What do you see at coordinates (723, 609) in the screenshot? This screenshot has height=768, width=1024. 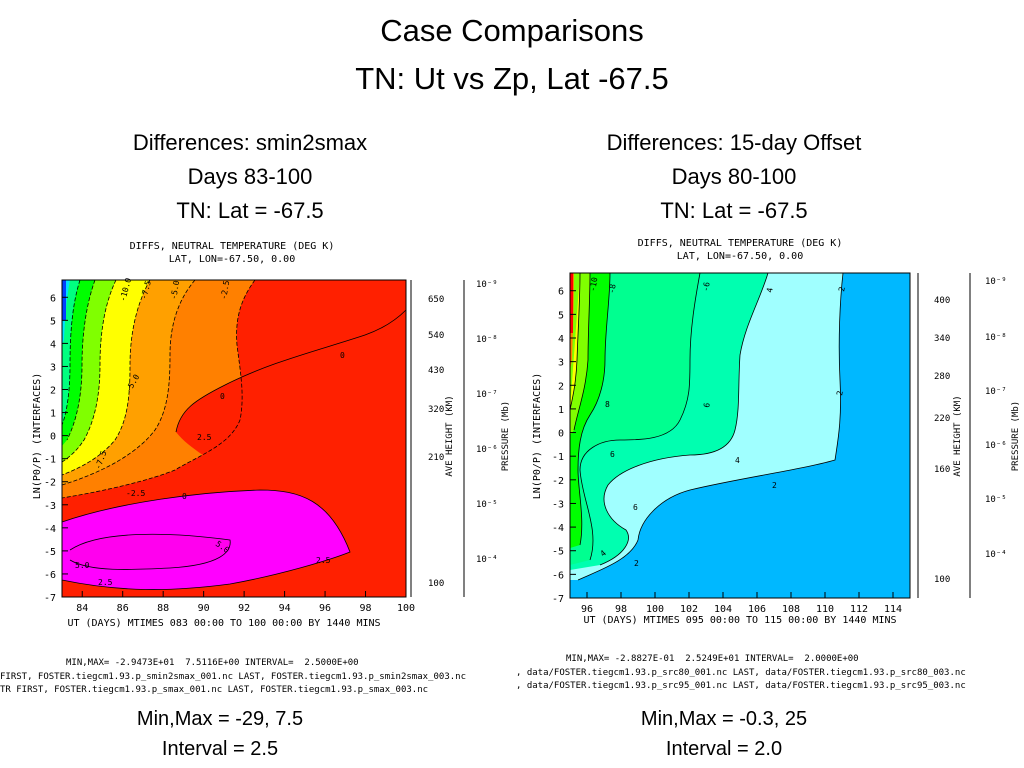 I see `right-x-tick-label: 104` at bounding box center [723, 609].